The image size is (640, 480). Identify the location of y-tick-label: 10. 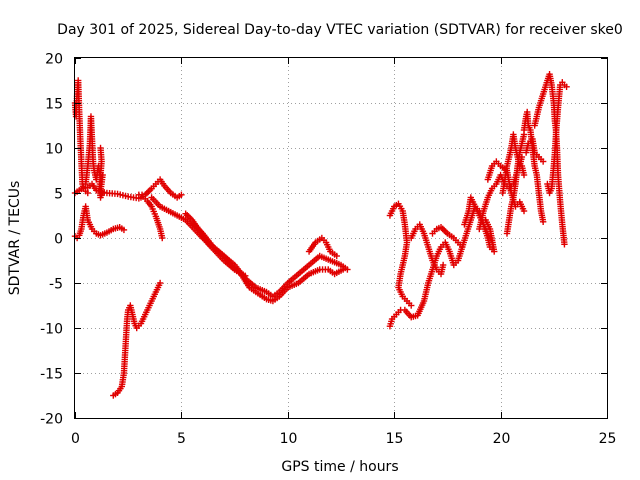
(54, 150).